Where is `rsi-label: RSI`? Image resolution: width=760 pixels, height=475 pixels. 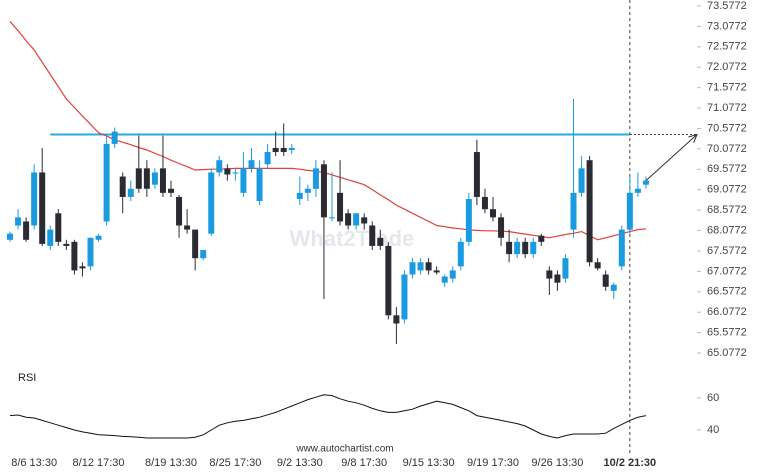 rsi-label: RSI is located at coordinates (27, 378).